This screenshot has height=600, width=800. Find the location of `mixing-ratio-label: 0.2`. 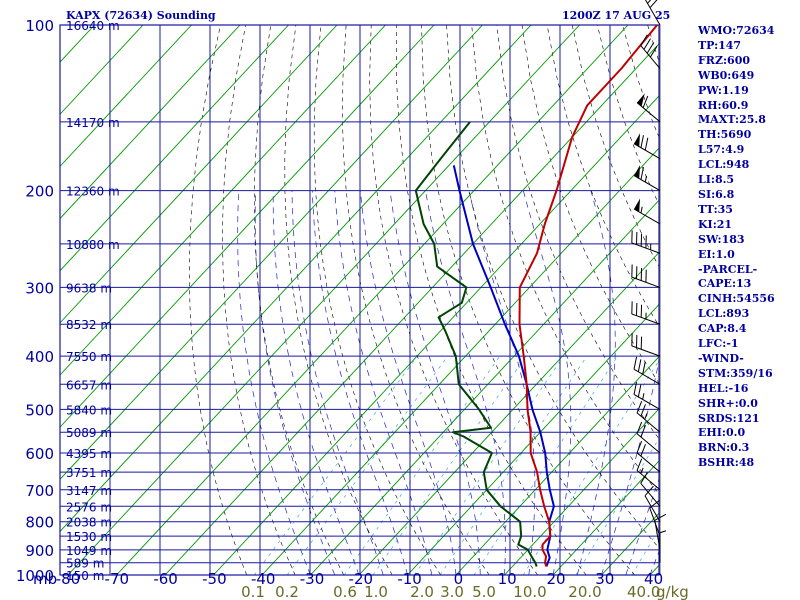

mixing-ratio-label: 0.2 is located at coordinates (287, 591).